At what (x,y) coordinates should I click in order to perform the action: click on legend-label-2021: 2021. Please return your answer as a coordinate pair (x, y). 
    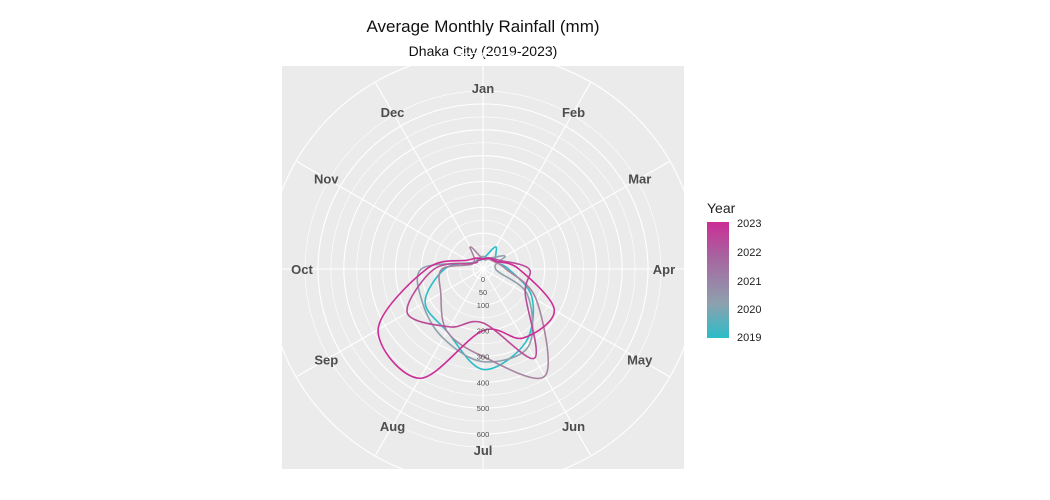
    Looking at the image, I should click on (749, 282).